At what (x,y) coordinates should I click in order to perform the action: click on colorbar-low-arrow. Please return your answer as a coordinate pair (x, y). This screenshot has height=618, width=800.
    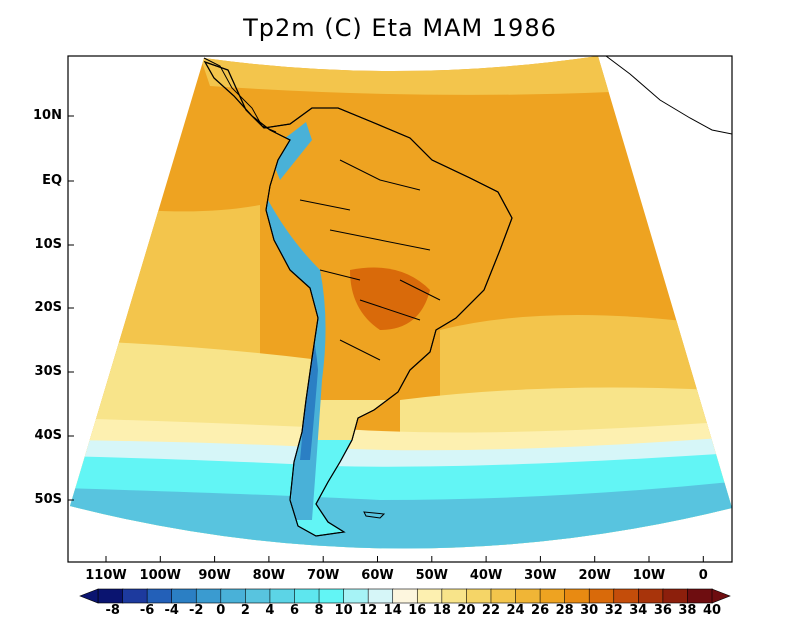
    Looking at the image, I should click on (89, 596).